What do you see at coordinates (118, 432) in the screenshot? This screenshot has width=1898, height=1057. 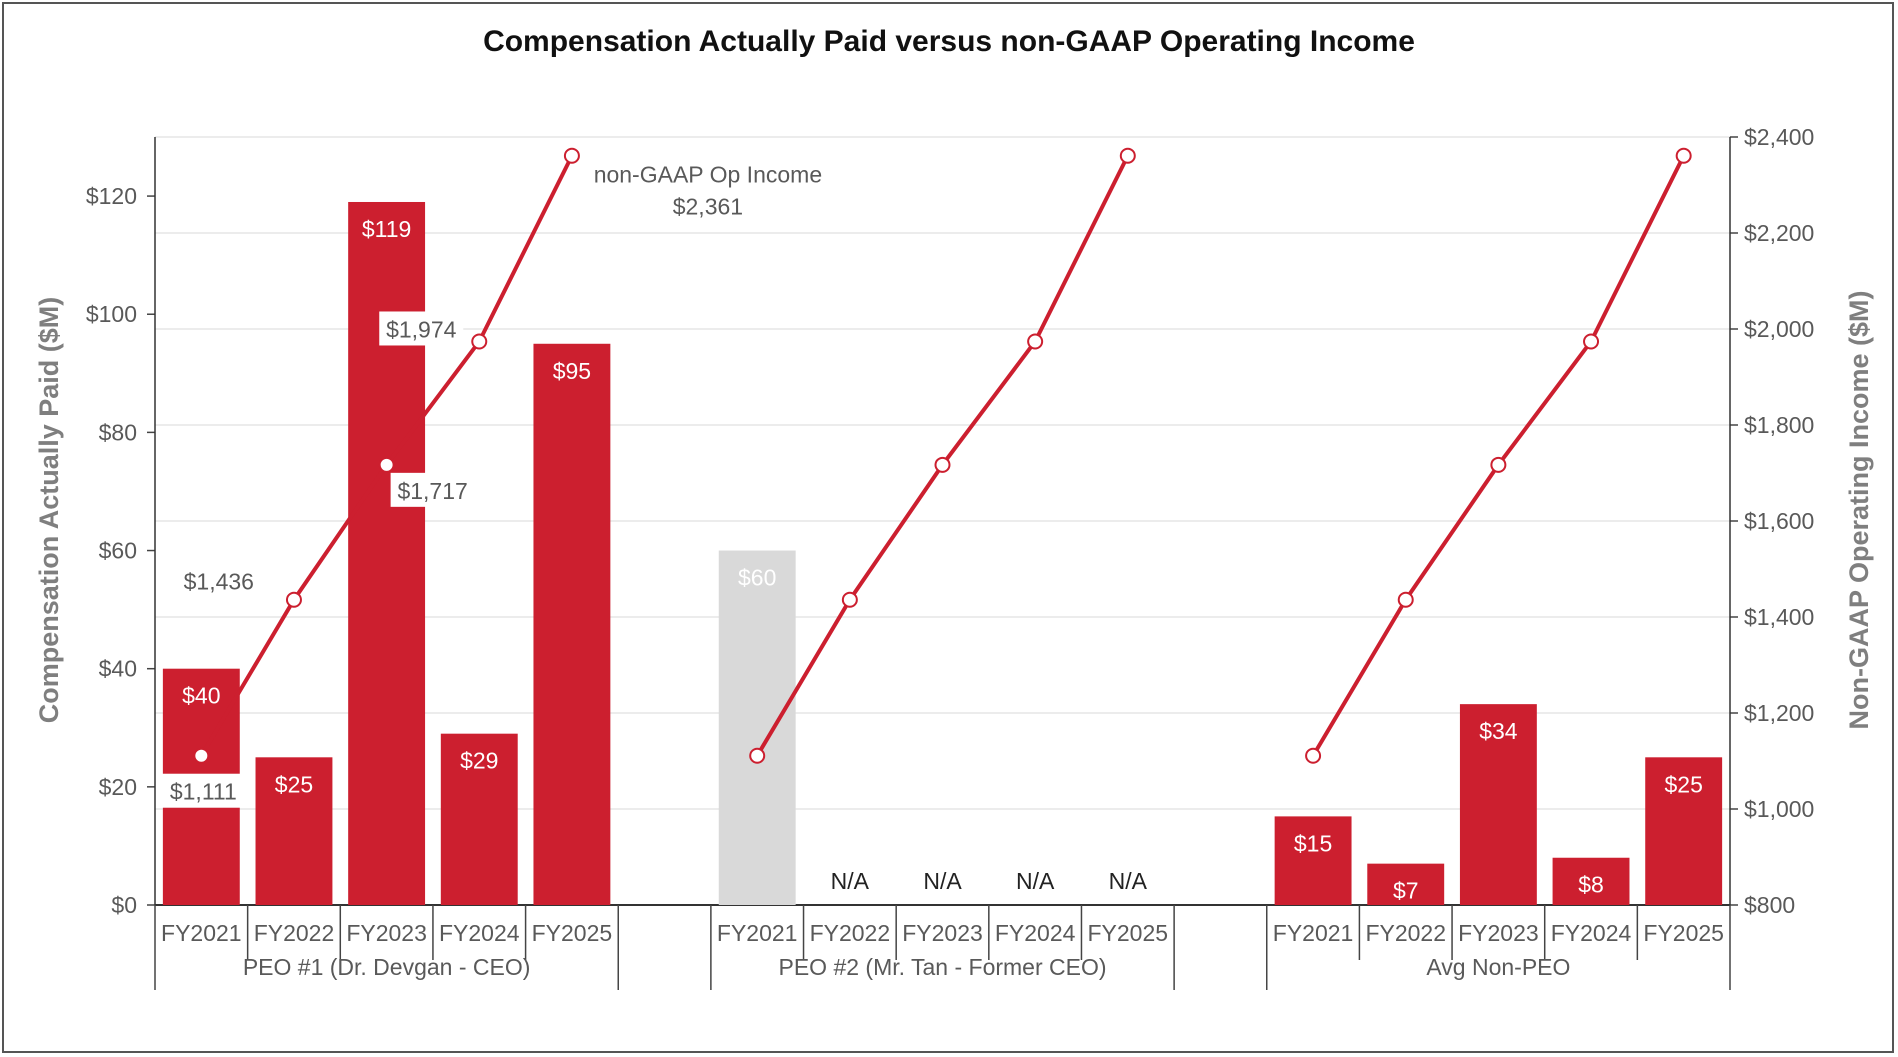 I see `y-tick-label: $80` at bounding box center [118, 432].